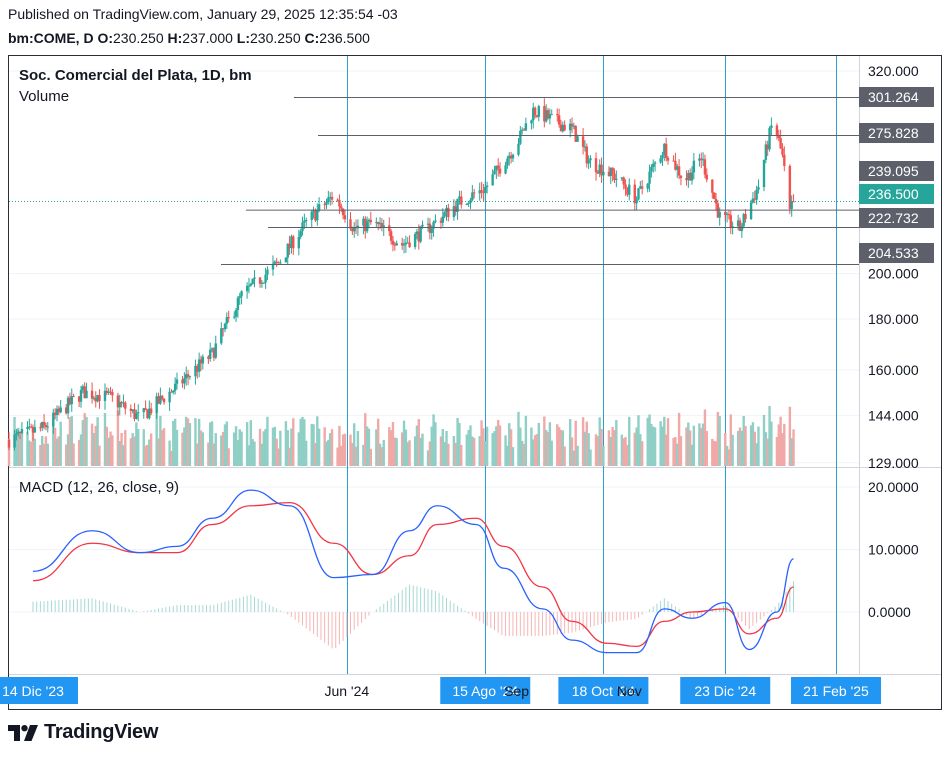 The height and width of the screenshot is (757, 951). What do you see at coordinates (604, 691) in the screenshot?
I see `time-axis-tag-label: 18 Oct '24` at bounding box center [604, 691].